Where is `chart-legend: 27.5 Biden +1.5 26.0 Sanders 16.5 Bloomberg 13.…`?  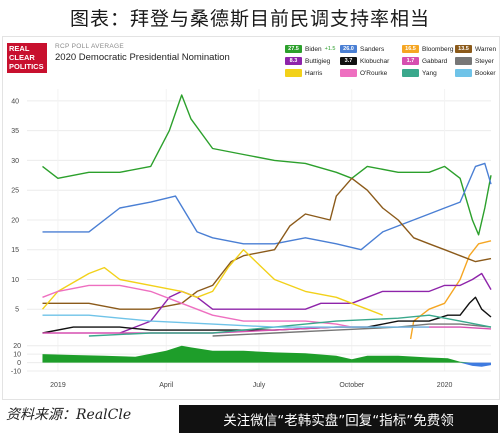
chart-legend: 27.5 Biden +1.5 26.0 Sanders 16.5 Bloomberg 13.… is located at coordinates (391, 63).